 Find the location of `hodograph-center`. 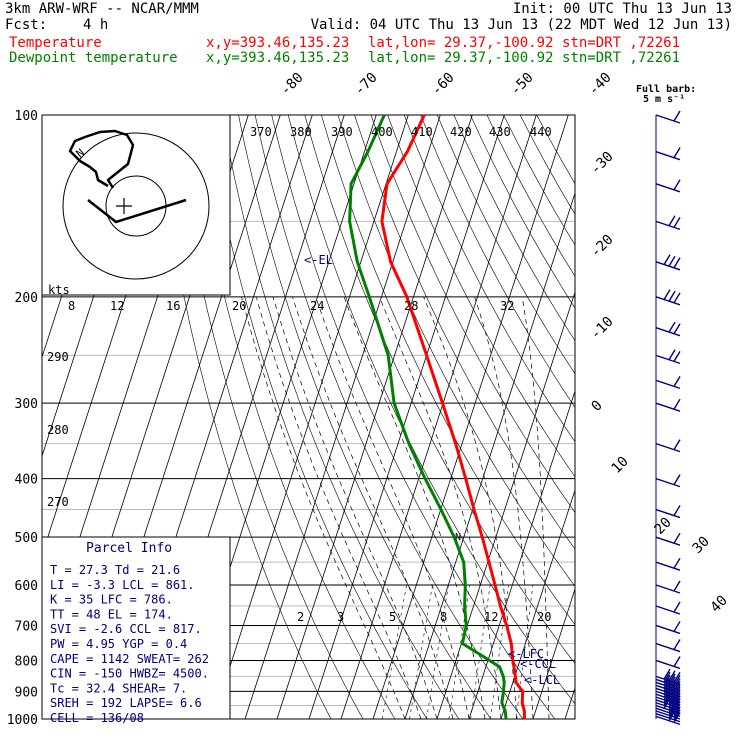

hodograph-center is located at coordinates (124, 206).